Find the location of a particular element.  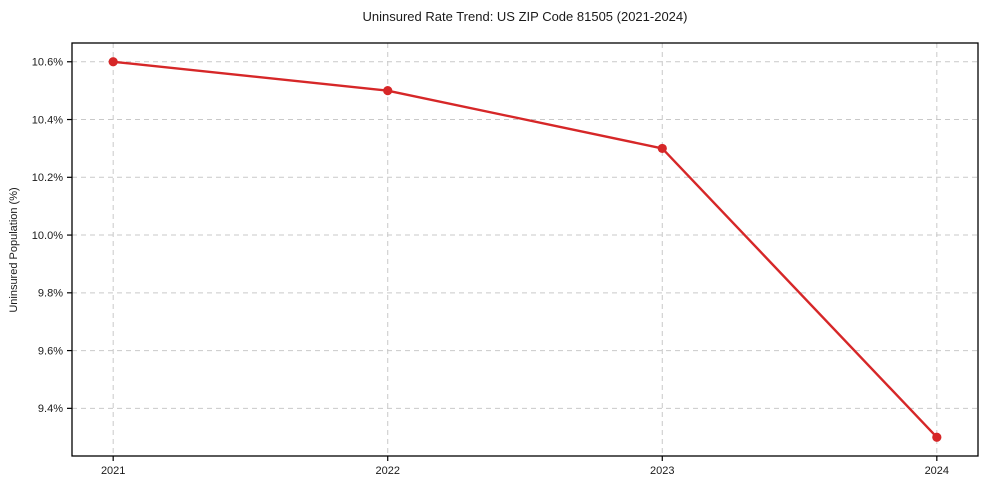

y-tick-label: 9.6% is located at coordinates (50, 351).